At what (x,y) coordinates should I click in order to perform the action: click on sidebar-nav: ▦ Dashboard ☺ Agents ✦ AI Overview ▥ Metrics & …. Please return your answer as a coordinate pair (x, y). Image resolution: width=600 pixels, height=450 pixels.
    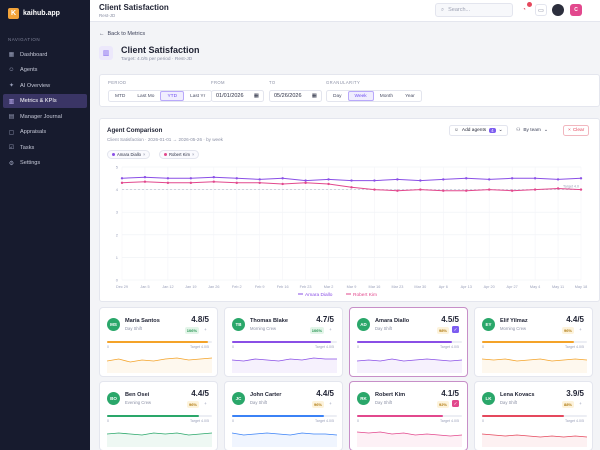
    Looking at the image, I should click on (45, 109).